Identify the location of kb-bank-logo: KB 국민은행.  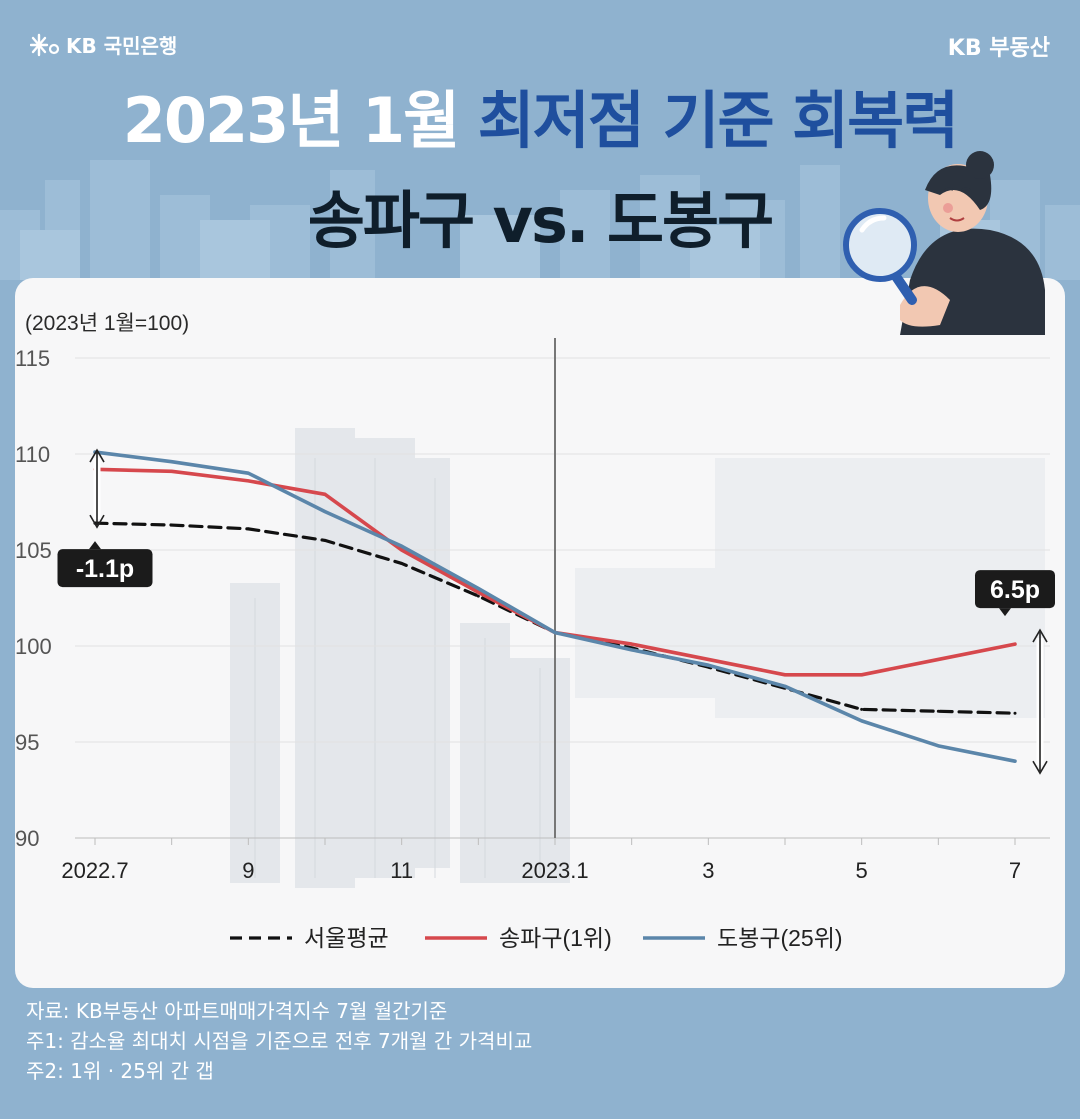
(103, 44).